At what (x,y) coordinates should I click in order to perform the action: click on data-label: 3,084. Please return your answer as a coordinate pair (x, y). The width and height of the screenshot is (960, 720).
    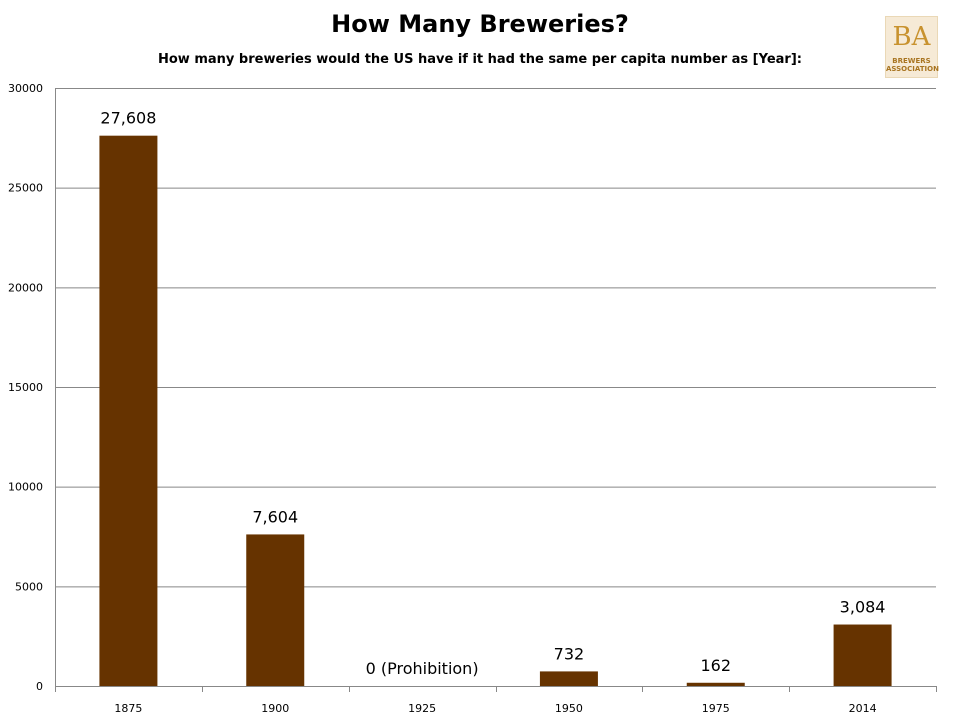
    Looking at the image, I should click on (863, 607).